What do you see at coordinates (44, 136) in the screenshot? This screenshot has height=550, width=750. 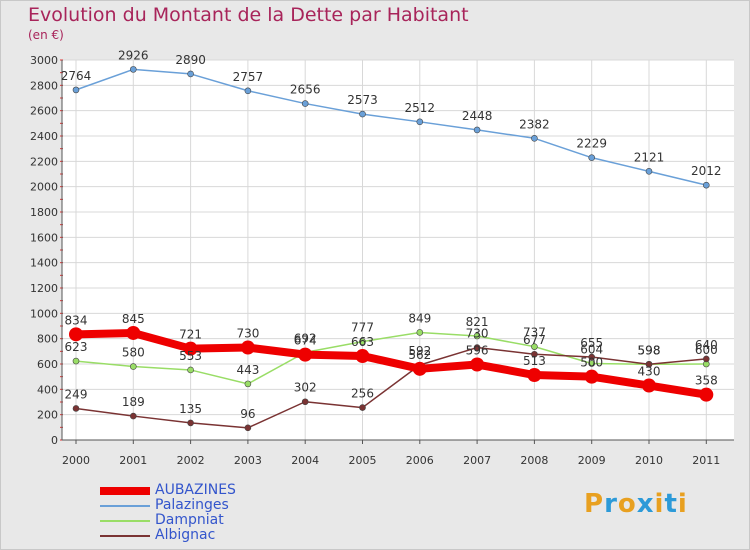 I see `y-tick-label: 2400` at bounding box center [44, 136].